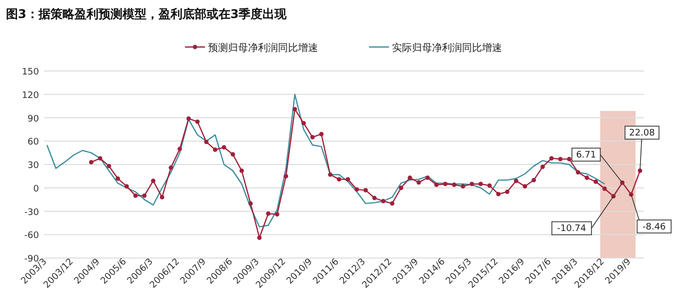  I want to click on y-tick-label: 60, so click(34, 143).